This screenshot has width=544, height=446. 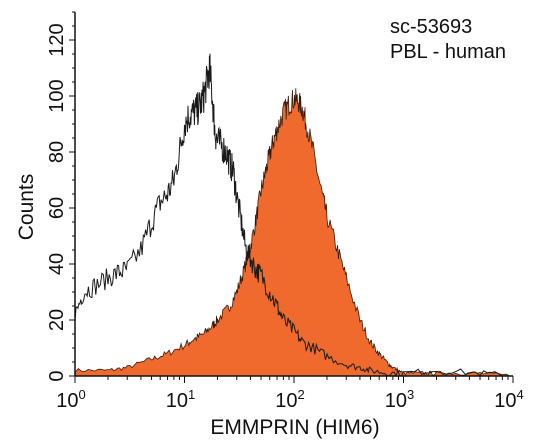 I want to click on y-axis-title: Counts, so click(x=26, y=207).